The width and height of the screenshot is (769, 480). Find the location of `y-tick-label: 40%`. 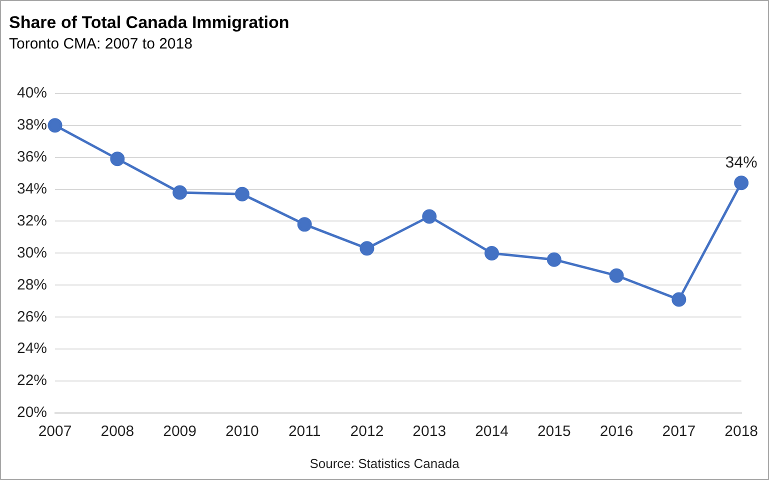

y-tick-label: 40% is located at coordinates (32, 93).